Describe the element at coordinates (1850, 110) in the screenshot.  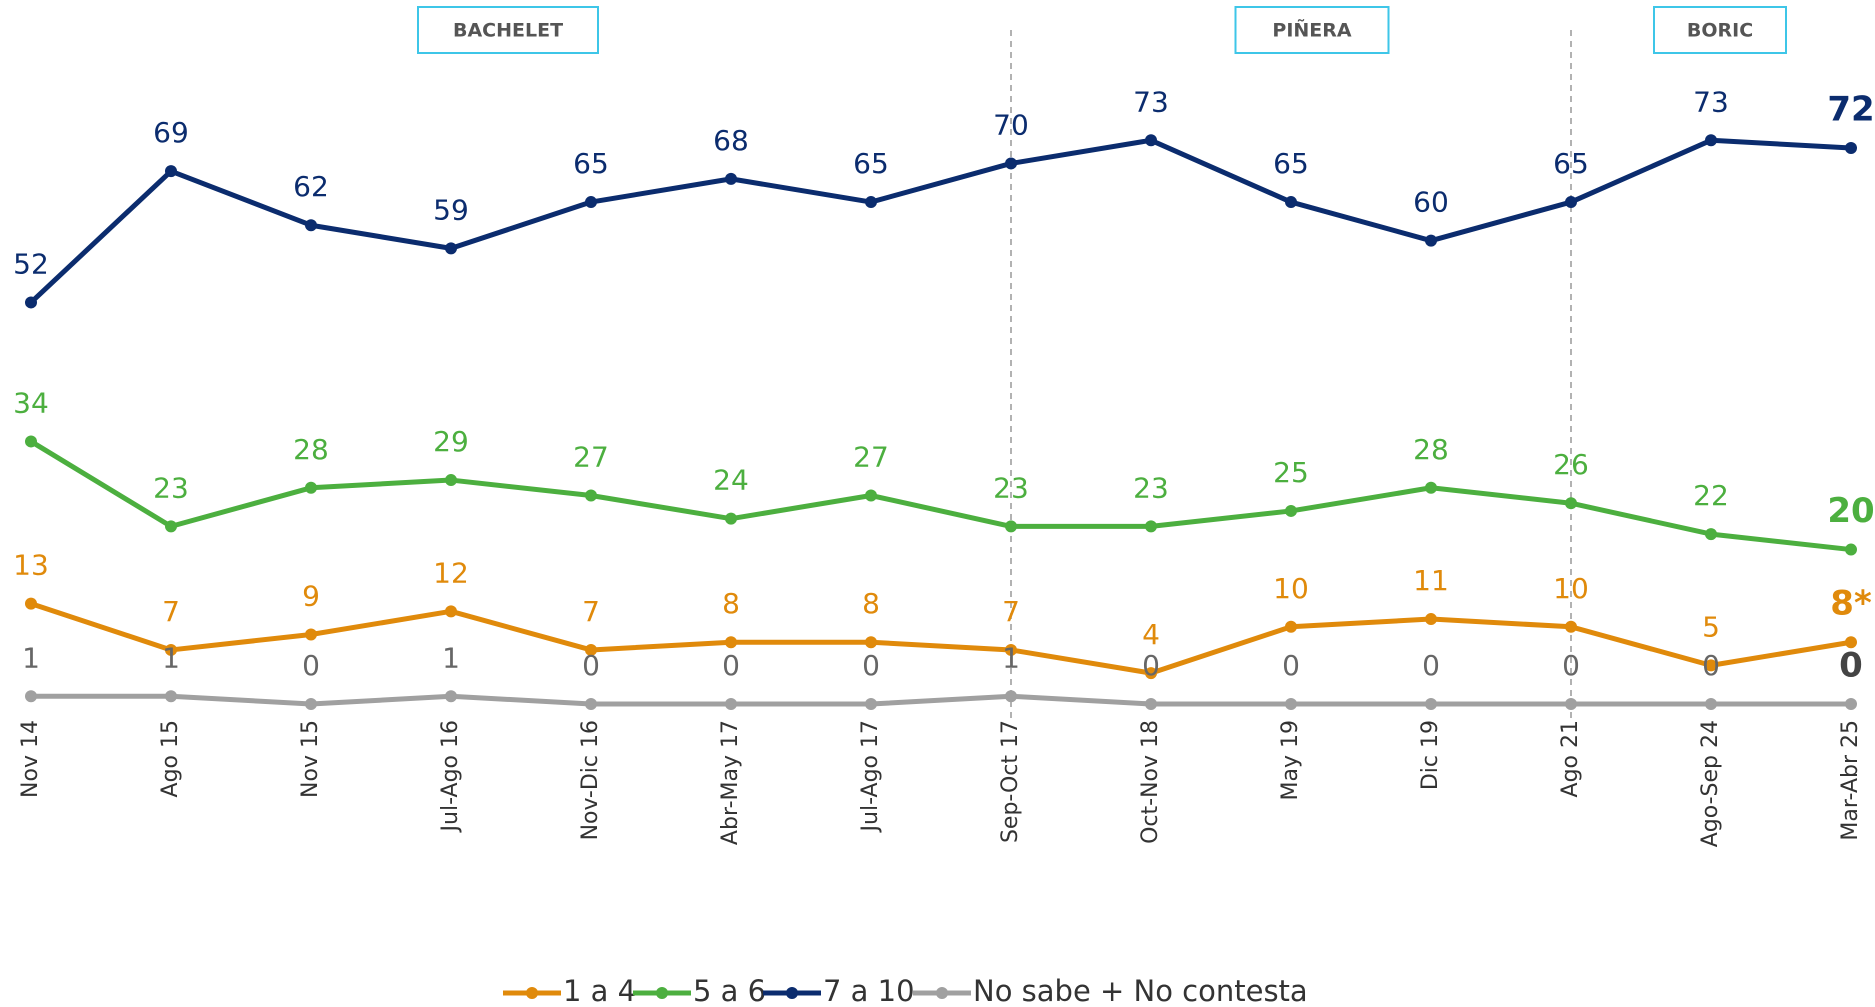
I see `data-label: 72` at that location.